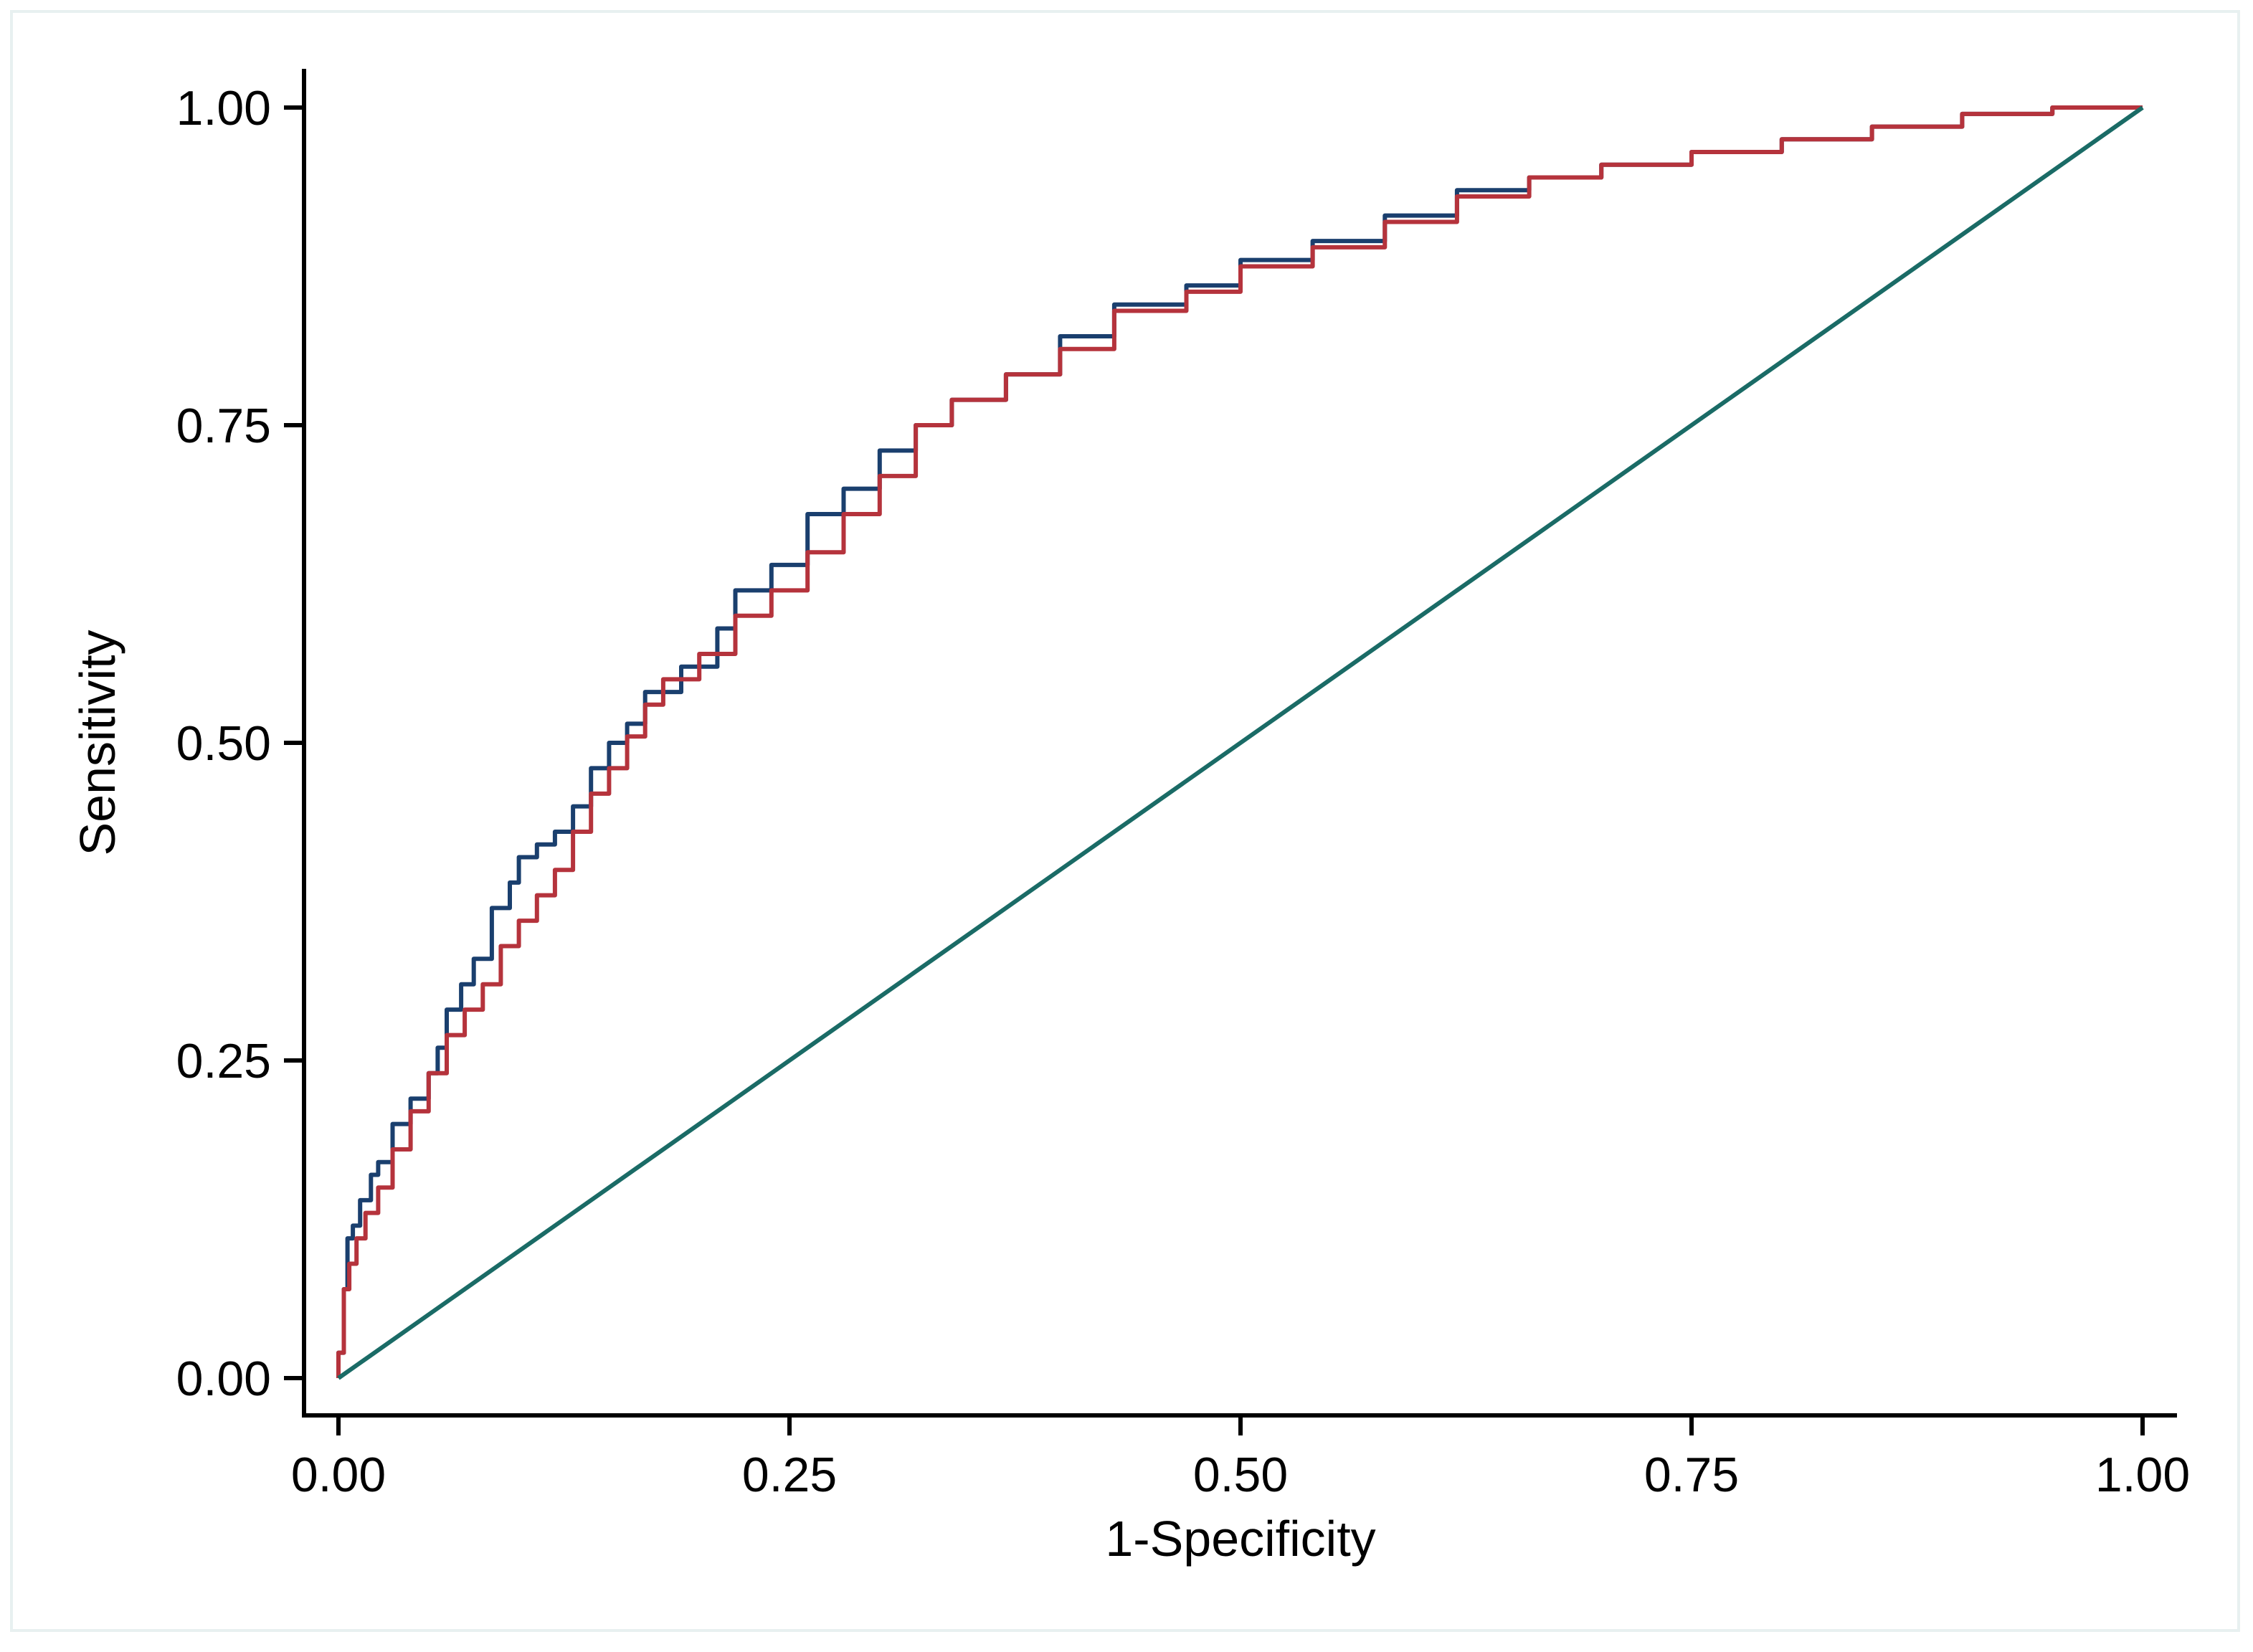  I want to click on y-tick-label: 0.75, so click(223, 426).